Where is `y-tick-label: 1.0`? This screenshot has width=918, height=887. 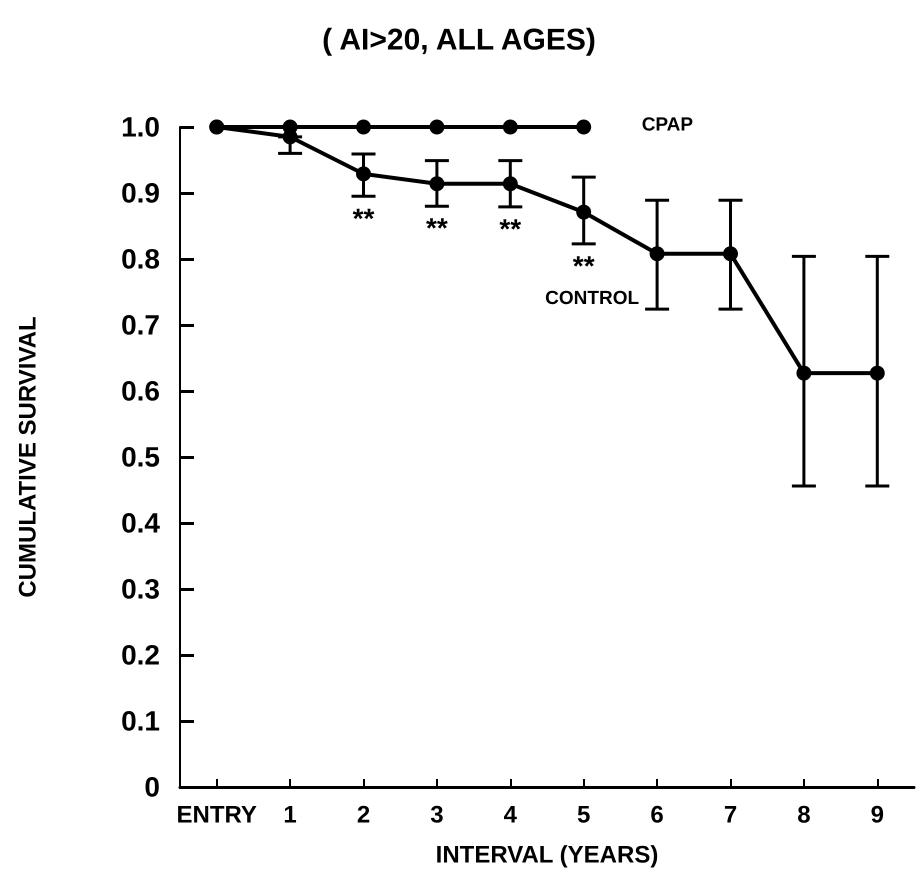 y-tick-label: 1.0 is located at coordinates (140, 127).